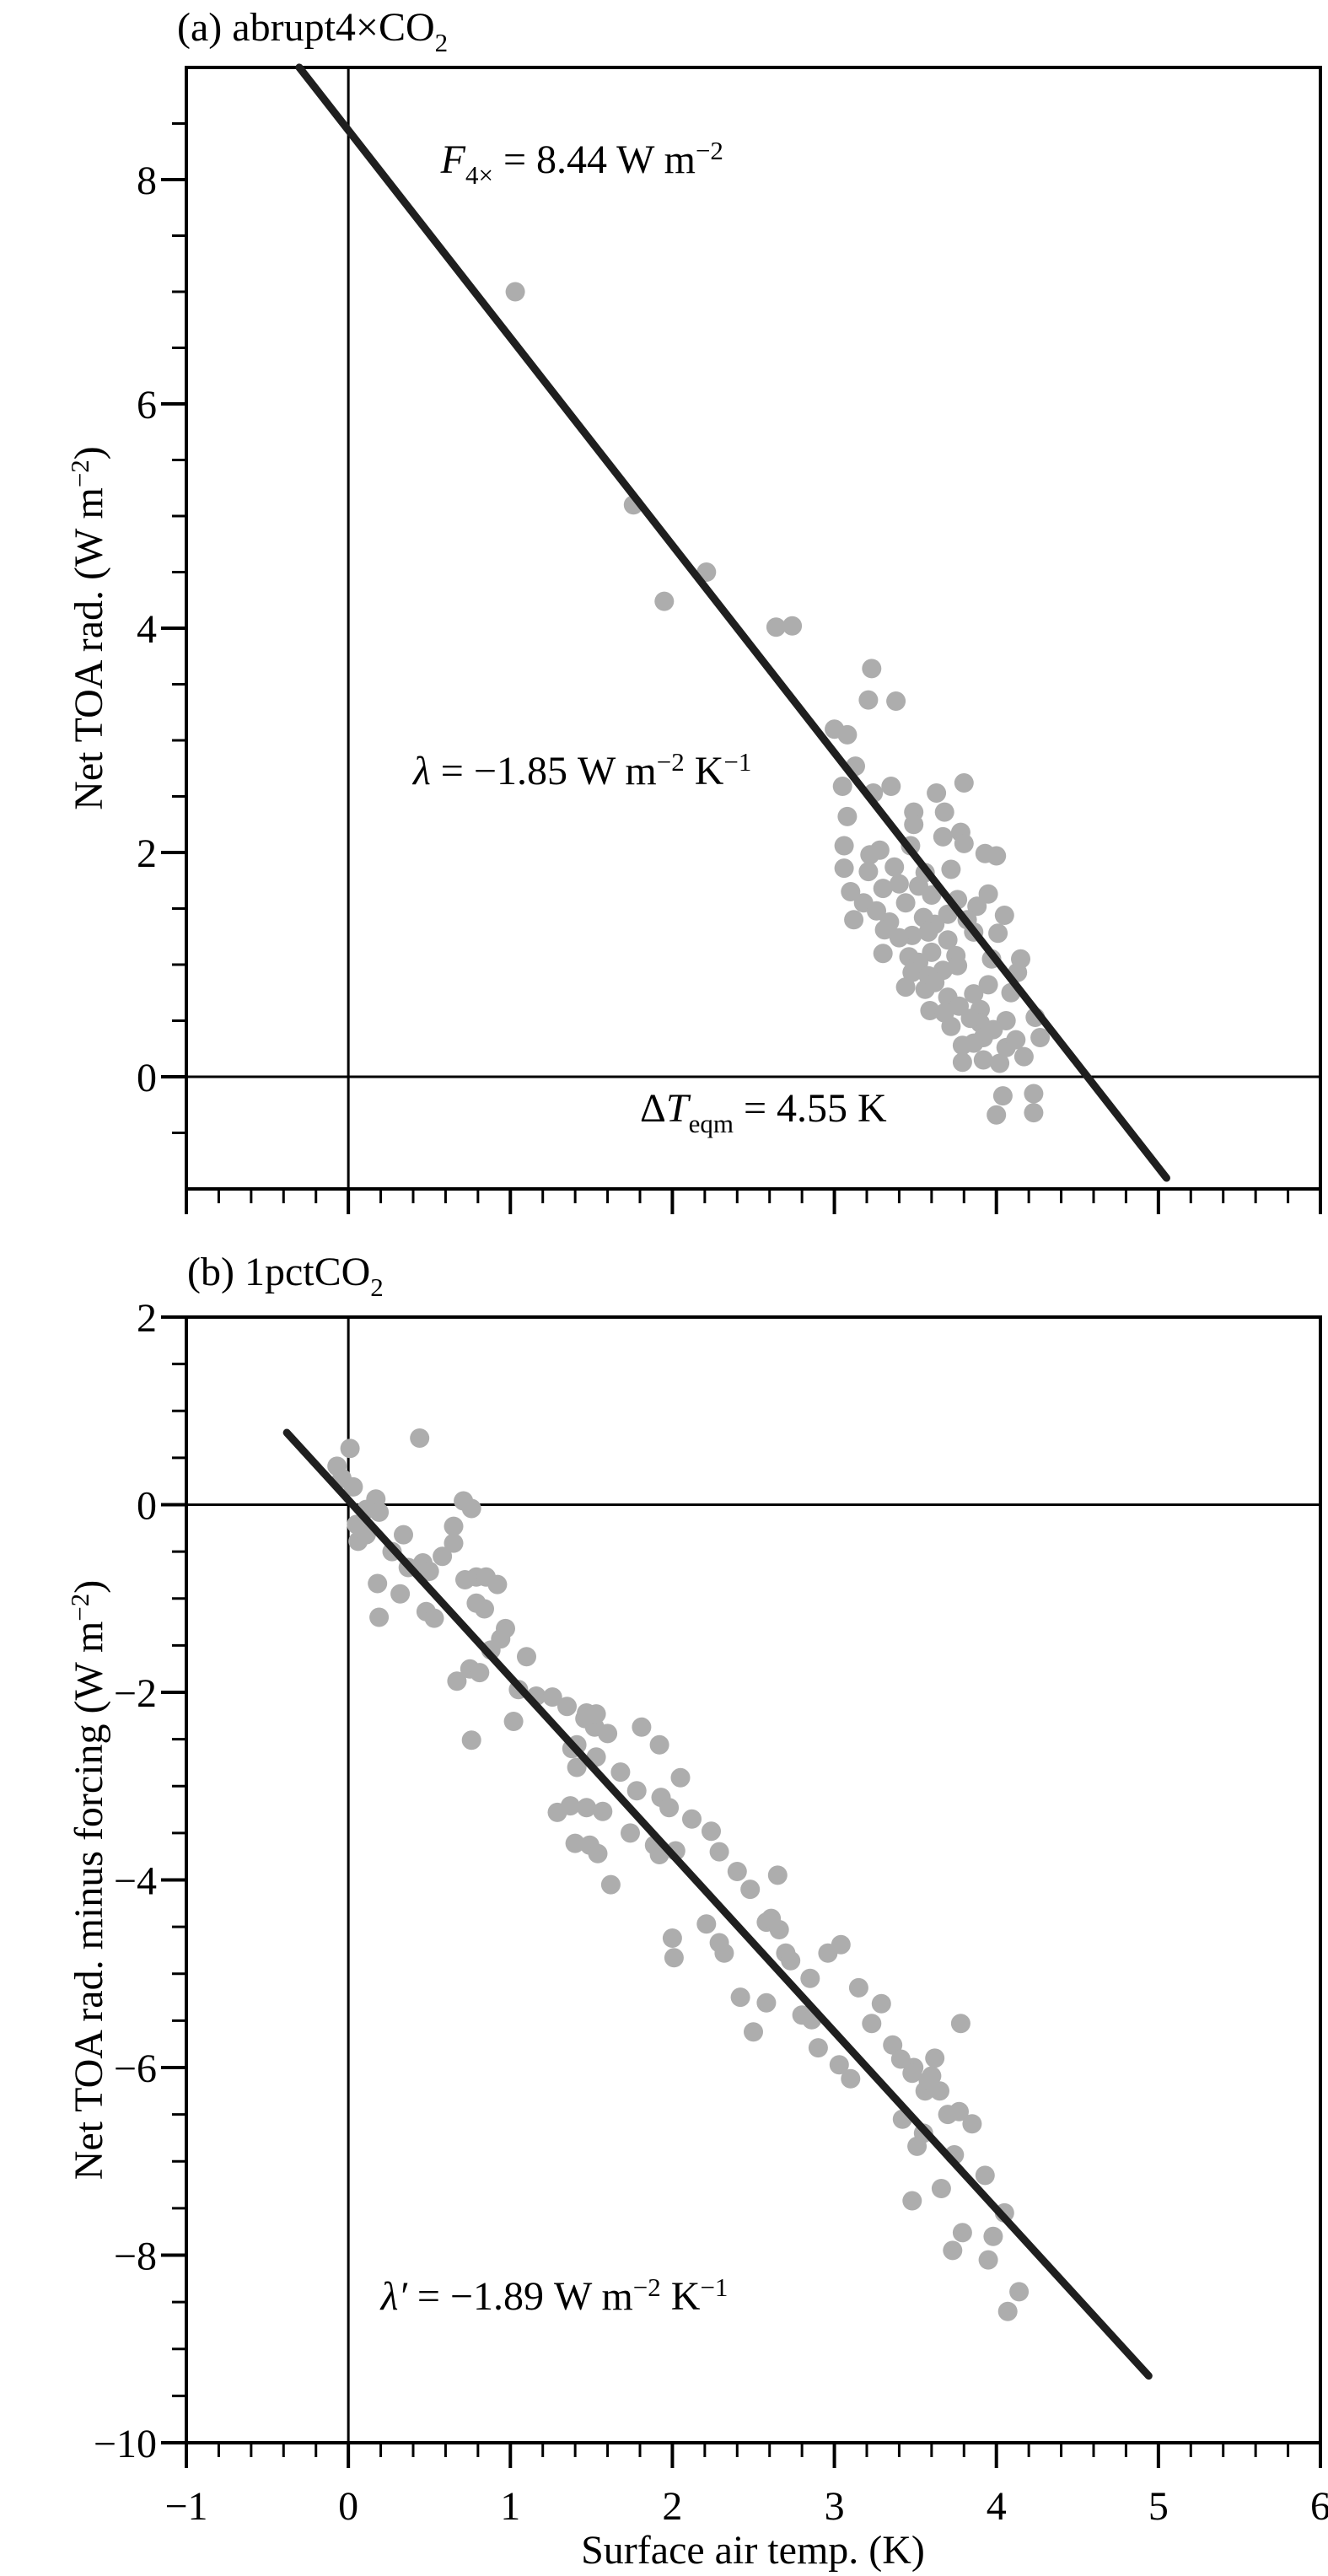  What do you see at coordinates (753, 2550) in the screenshot?
I see `x-axis-title: Surface air temp. (K)` at bounding box center [753, 2550].